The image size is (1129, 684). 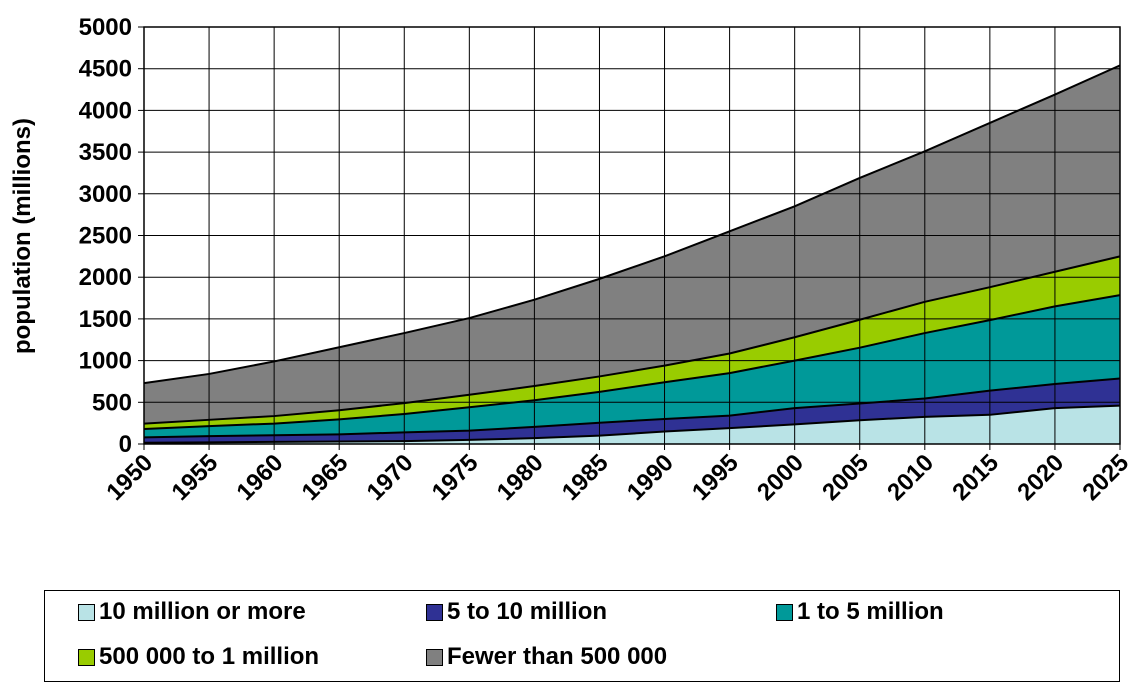 I want to click on y-tick-label: 4000, so click(x=105, y=110).